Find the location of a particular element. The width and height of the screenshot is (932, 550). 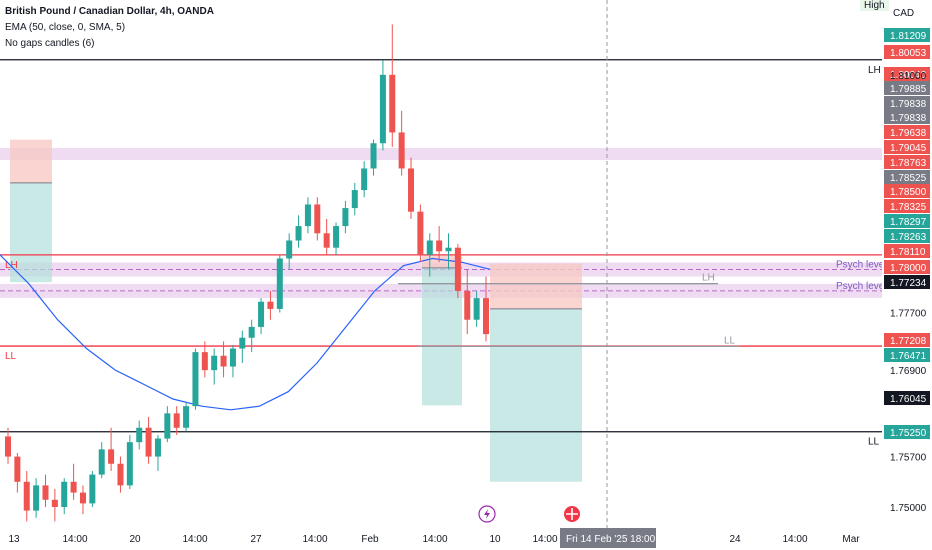

price-tag-label: 1.76471 is located at coordinates (908, 356).